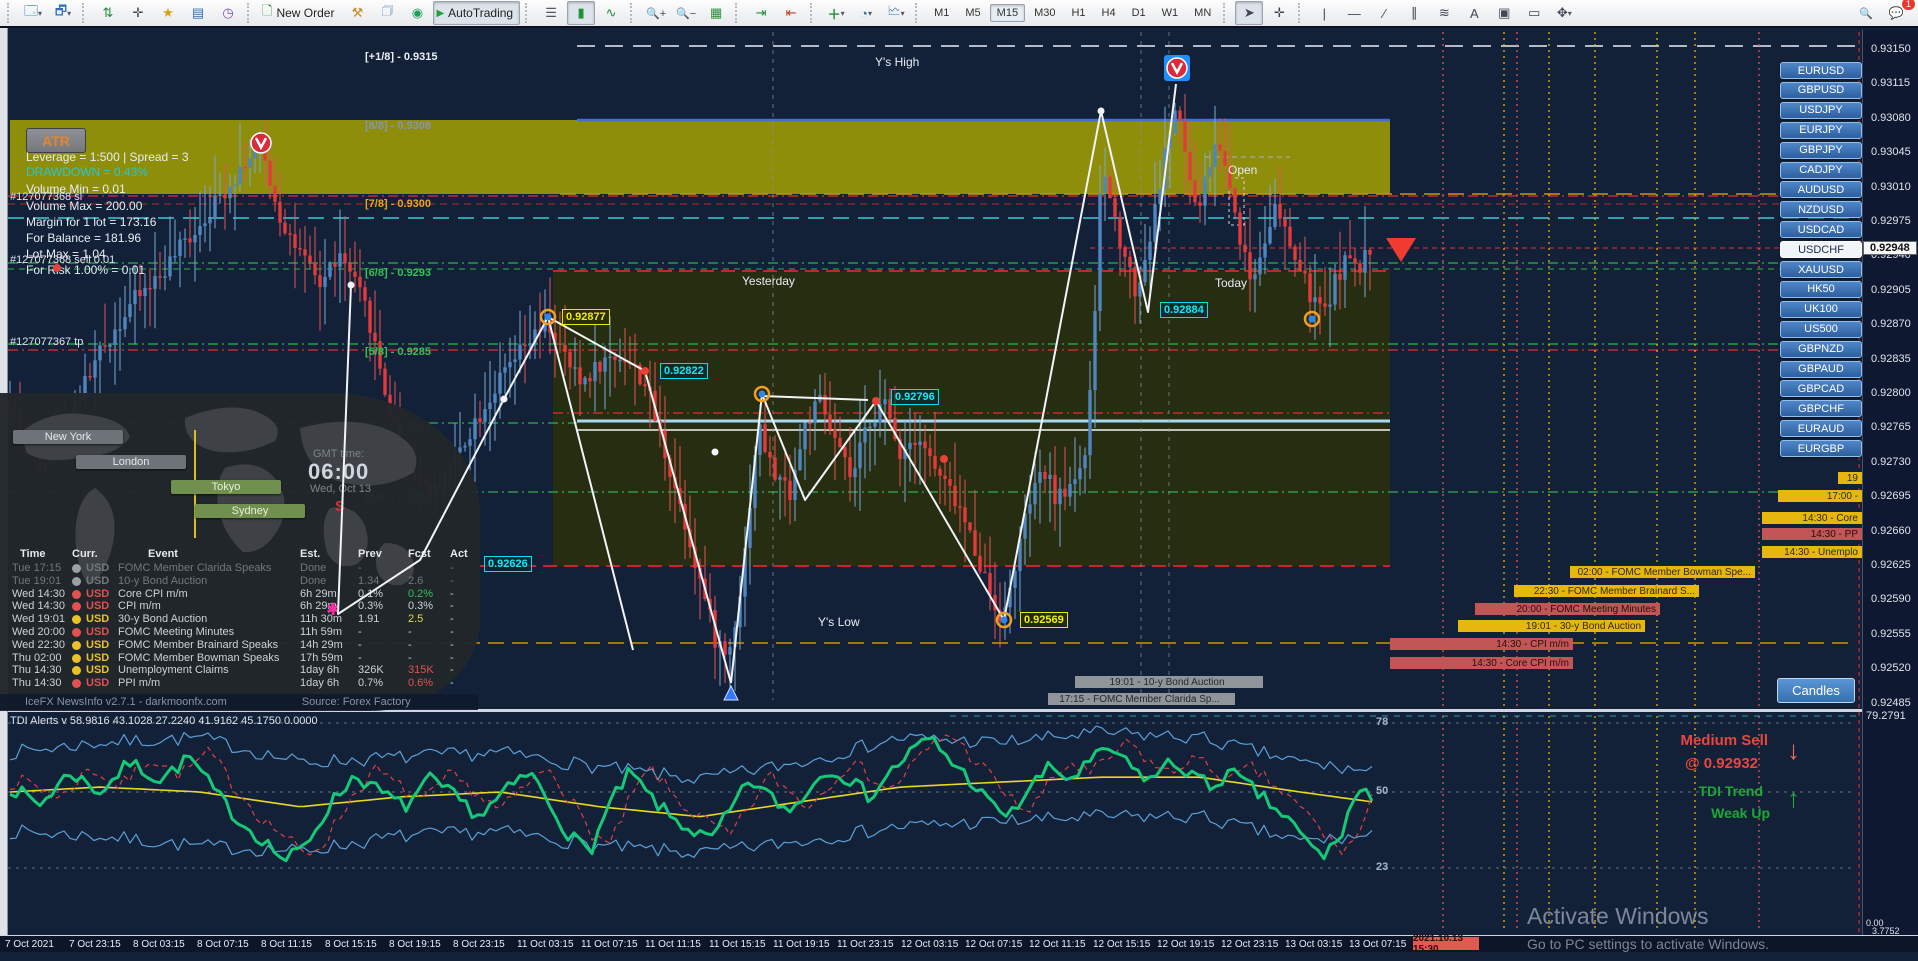 This screenshot has height=961, width=1918. I want to click on symbol-button-gbpjpy: GBPJPY, so click(1821, 150).